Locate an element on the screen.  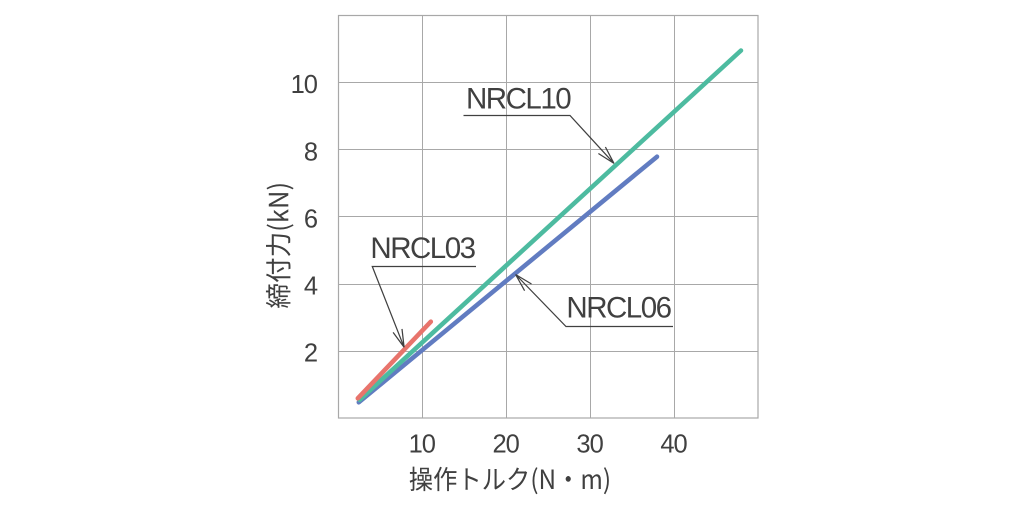
svg-text: 20 is located at coordinates (506, 445).